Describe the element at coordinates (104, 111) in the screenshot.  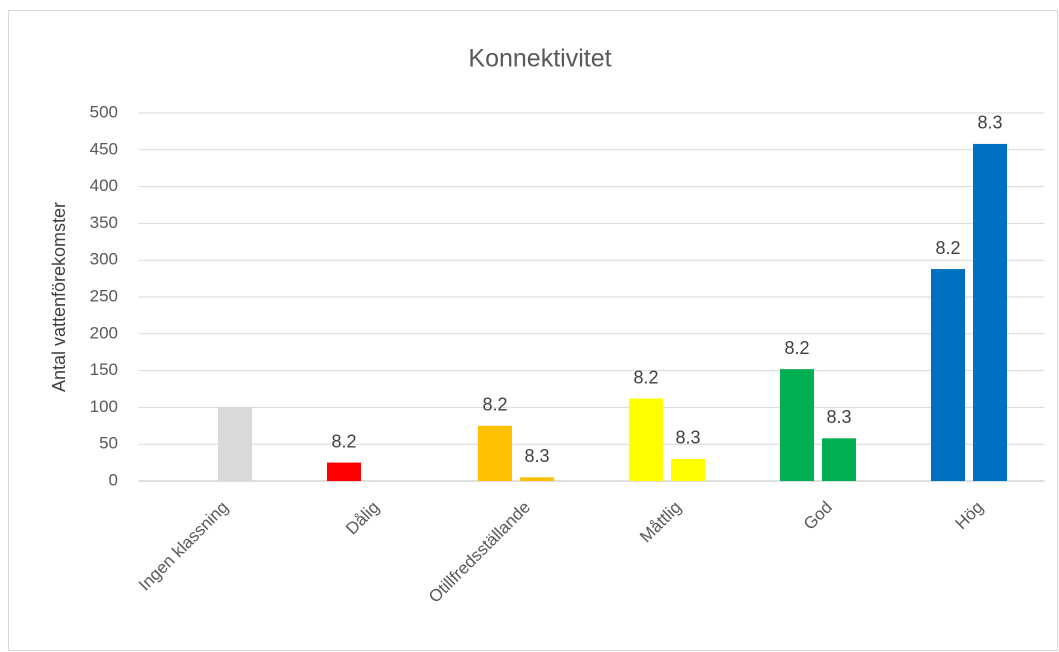
I see `y-tick-label: 500` at that location.